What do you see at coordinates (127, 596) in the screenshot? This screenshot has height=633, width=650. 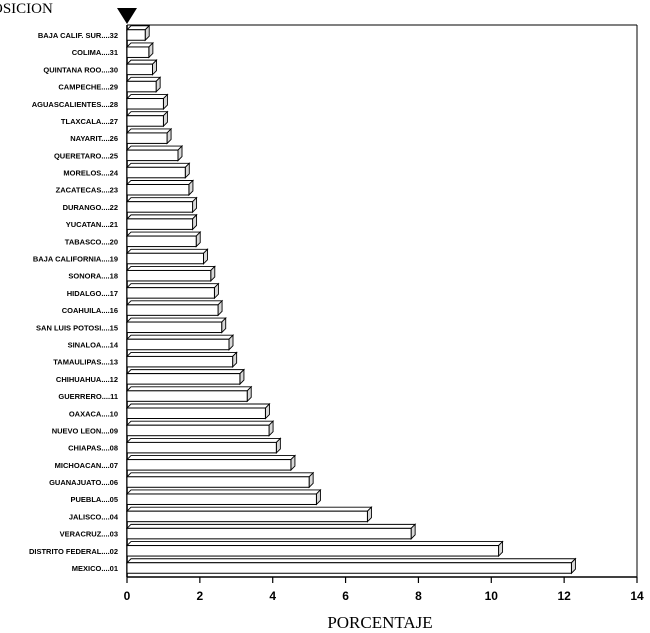 I see `x-tick-label: 0` at bounding box center [127, 596].